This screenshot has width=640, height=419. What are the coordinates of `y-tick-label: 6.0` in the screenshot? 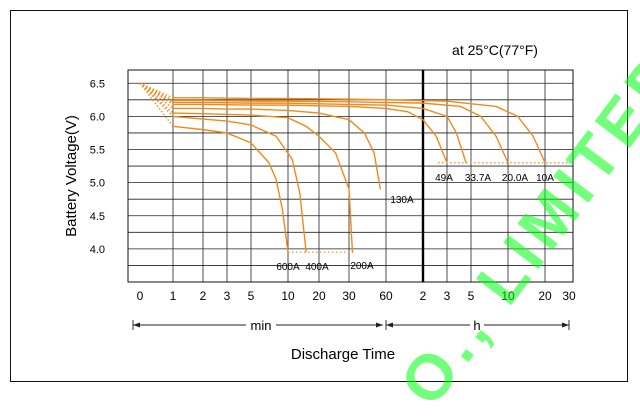 It's located at (97, 117).